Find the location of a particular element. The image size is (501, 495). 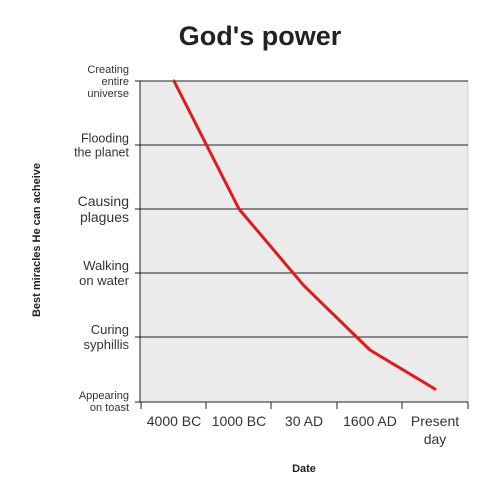

x-tick-label: 1600 AD is located at coordinates (370, 421).